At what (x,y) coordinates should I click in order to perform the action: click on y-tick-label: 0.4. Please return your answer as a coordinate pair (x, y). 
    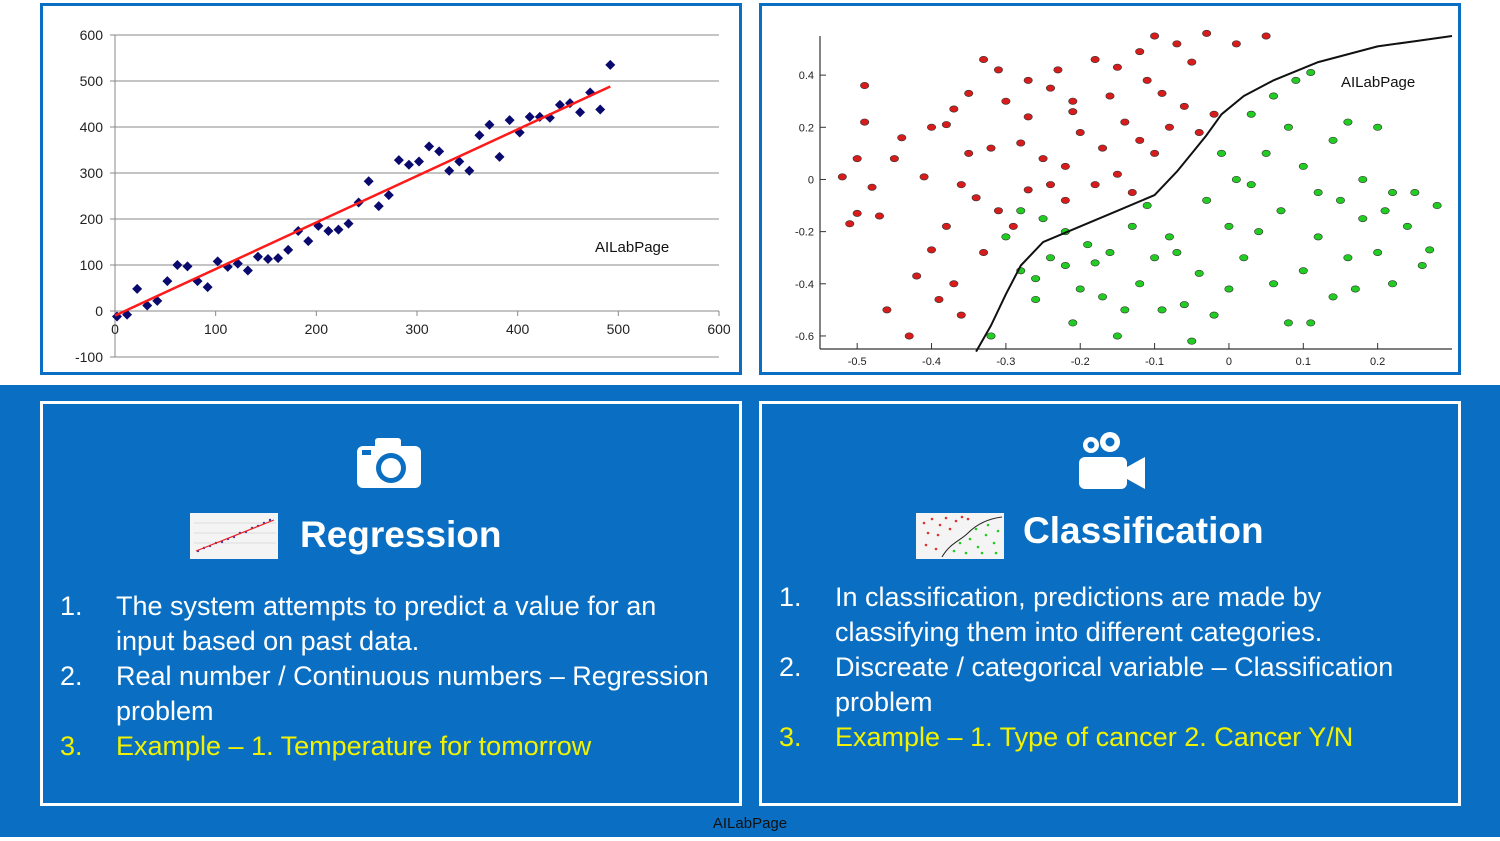
    Looking at the image, I should click on (806, 76).